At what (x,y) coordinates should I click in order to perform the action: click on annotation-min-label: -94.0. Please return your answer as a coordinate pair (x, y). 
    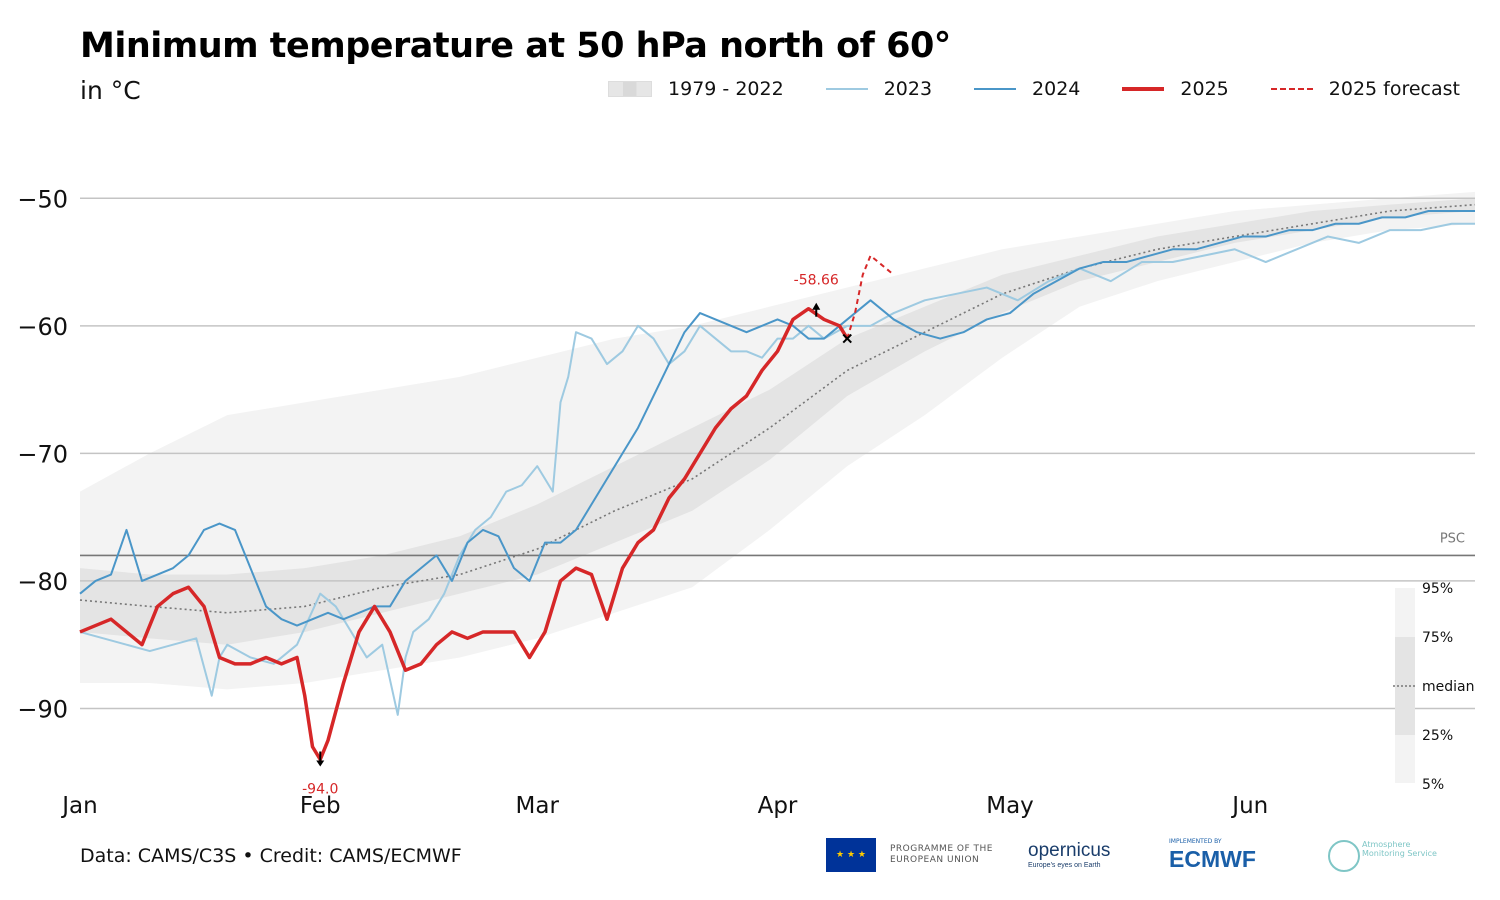
    Looking at the image, I should click on (320, 789).